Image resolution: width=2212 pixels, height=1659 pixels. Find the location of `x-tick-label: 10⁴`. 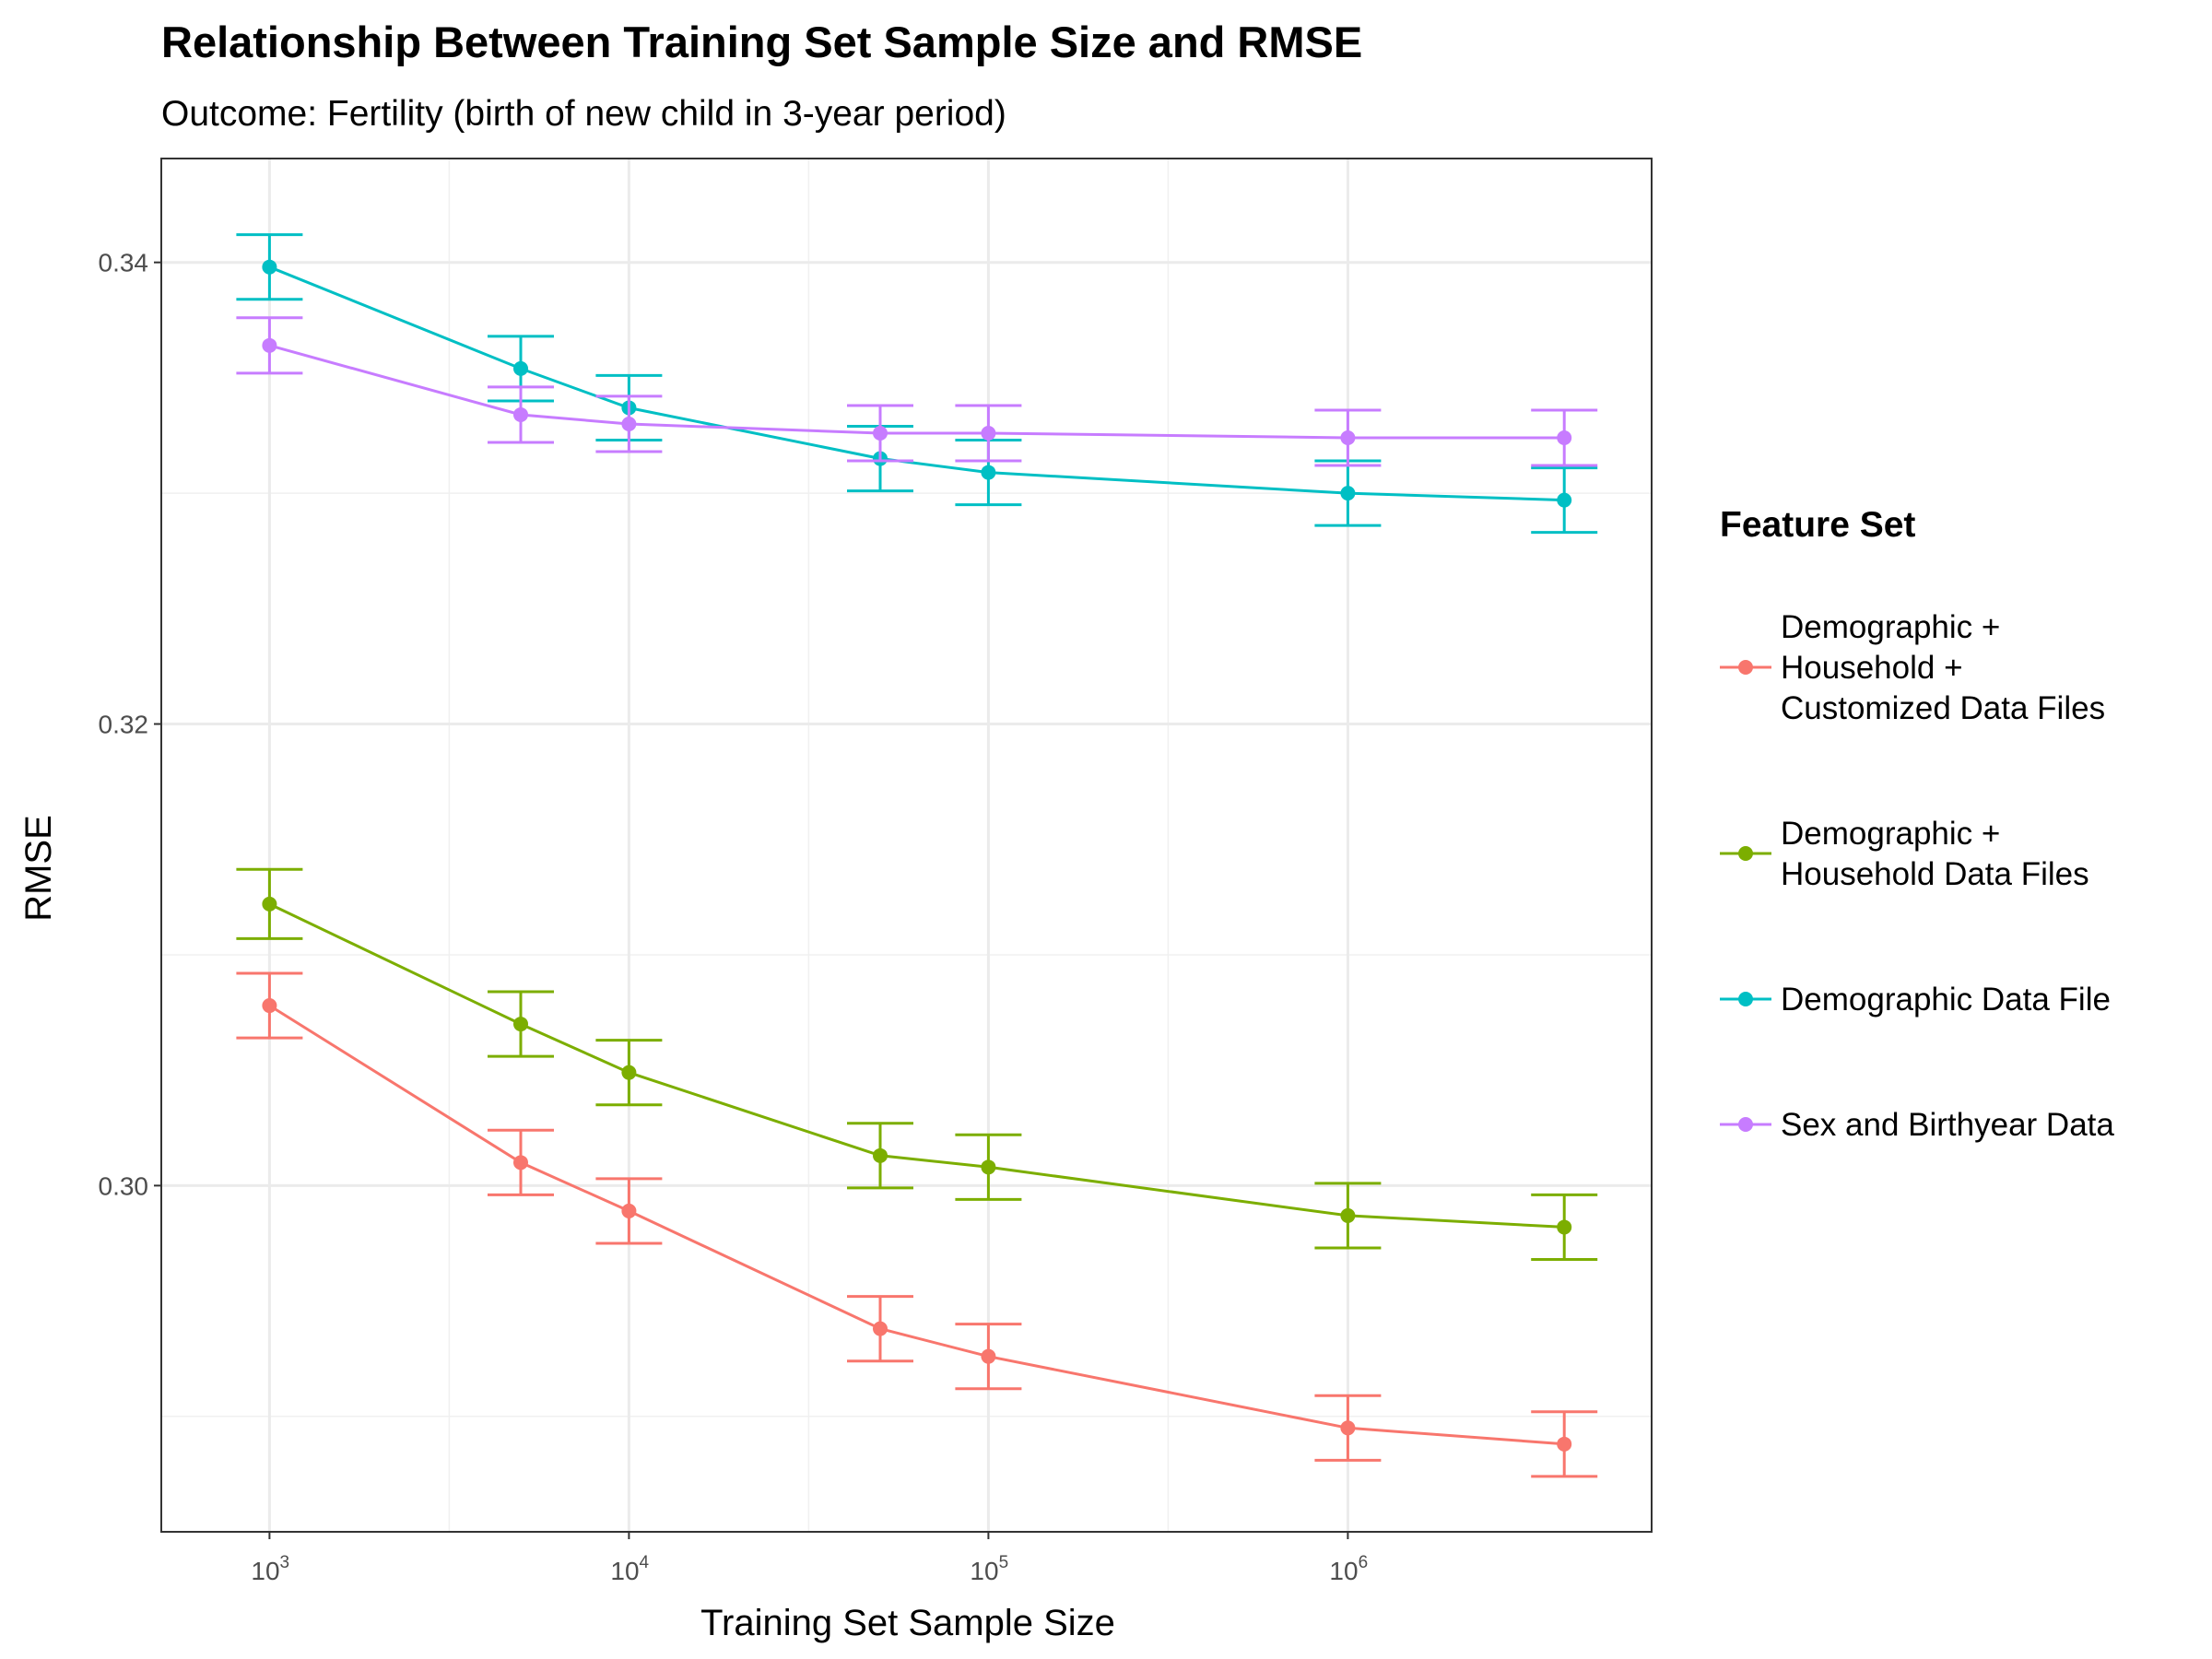

x-tick-label: 10⁴ is located at coordinates (629, 1569).